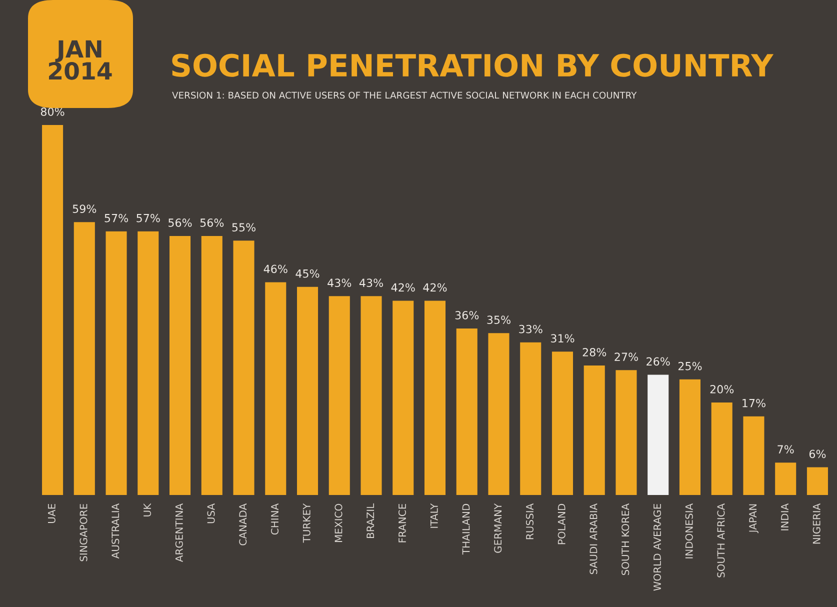  What do you see at coordinates (148, 509) in the screenshot?
I see `x-tick-label: UK` at bounding box center [148, 509].